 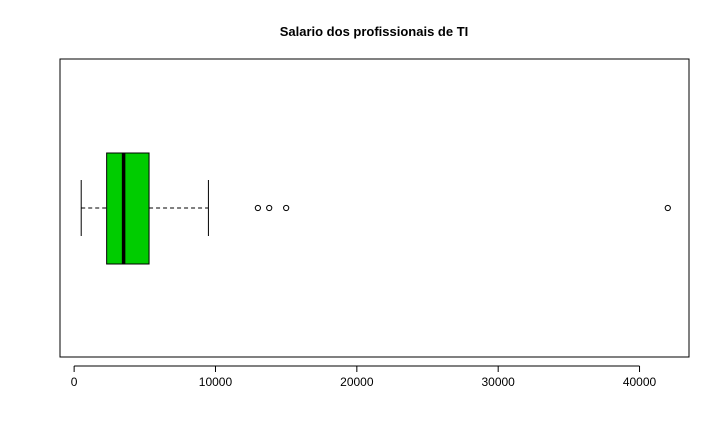 What do you see at coordinates (498, 382) in the screenshot?
I see `x-tick-label: 30000` at bounding box center [498, 382].